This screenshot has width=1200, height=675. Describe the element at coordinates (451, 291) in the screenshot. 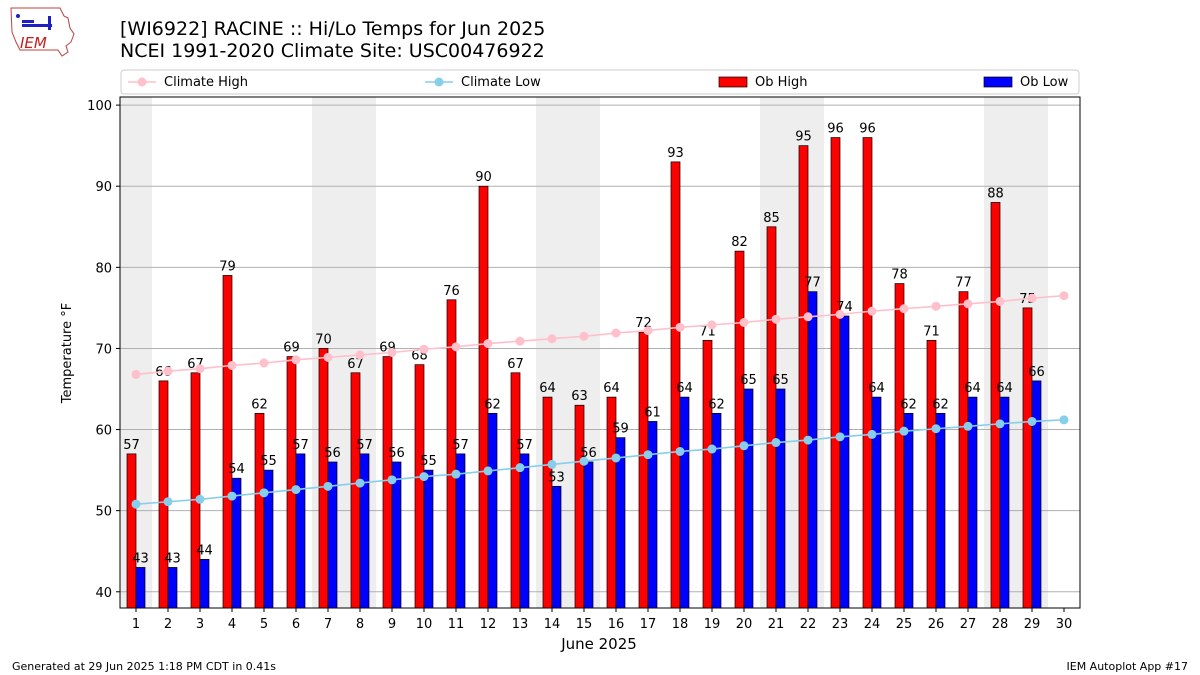

I see `ob-high-label: 76` at that location.